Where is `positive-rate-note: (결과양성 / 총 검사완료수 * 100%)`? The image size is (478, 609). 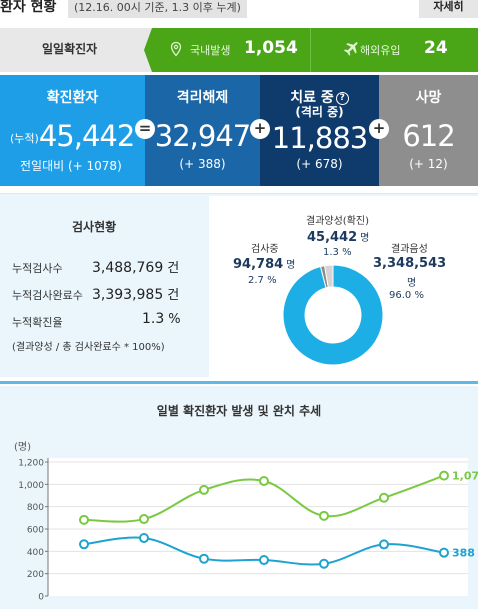
positive-rate-note: (결과양성 / 총 검사완료수 * 100%) is located at coordinates (88, 347).